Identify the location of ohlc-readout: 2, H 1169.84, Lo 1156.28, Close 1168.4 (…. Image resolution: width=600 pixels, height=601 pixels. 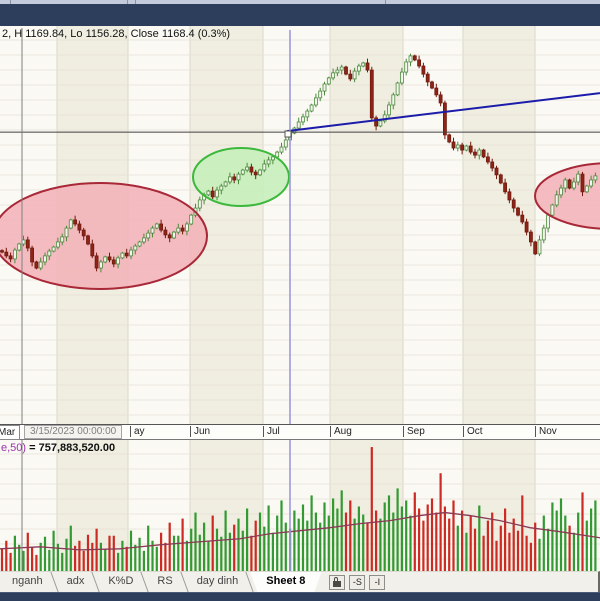
(116, 34).